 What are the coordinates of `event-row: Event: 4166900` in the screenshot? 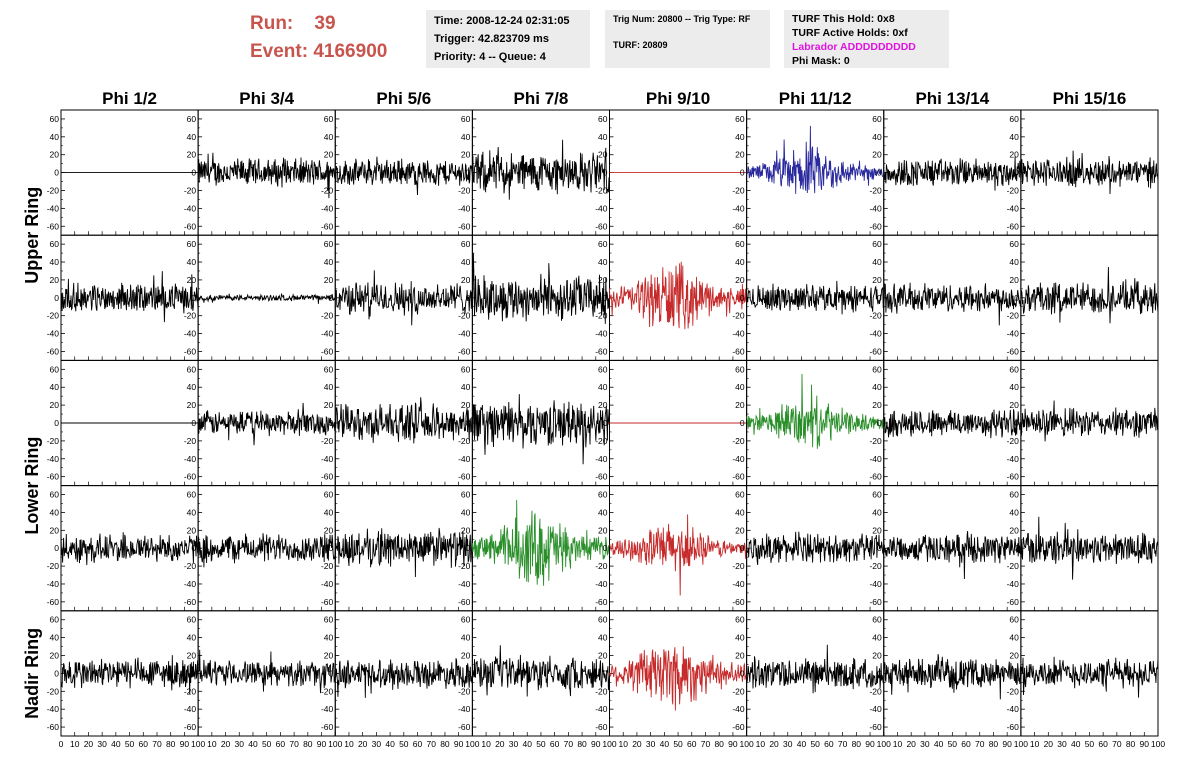 It's located at (318, 52).